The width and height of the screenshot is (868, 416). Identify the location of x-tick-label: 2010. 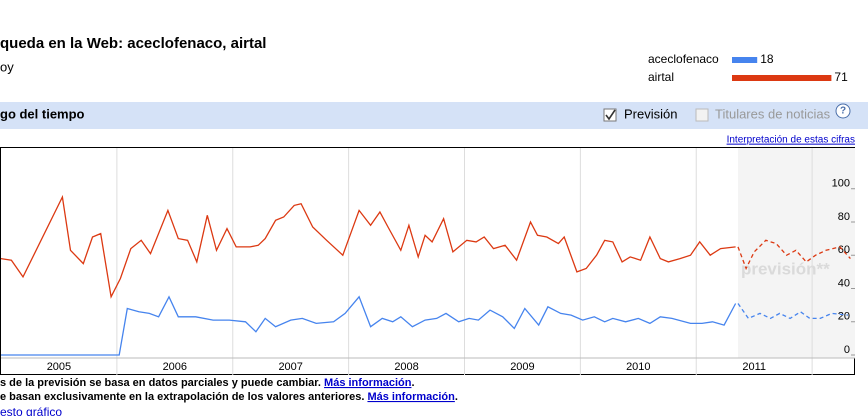
(638, 367).